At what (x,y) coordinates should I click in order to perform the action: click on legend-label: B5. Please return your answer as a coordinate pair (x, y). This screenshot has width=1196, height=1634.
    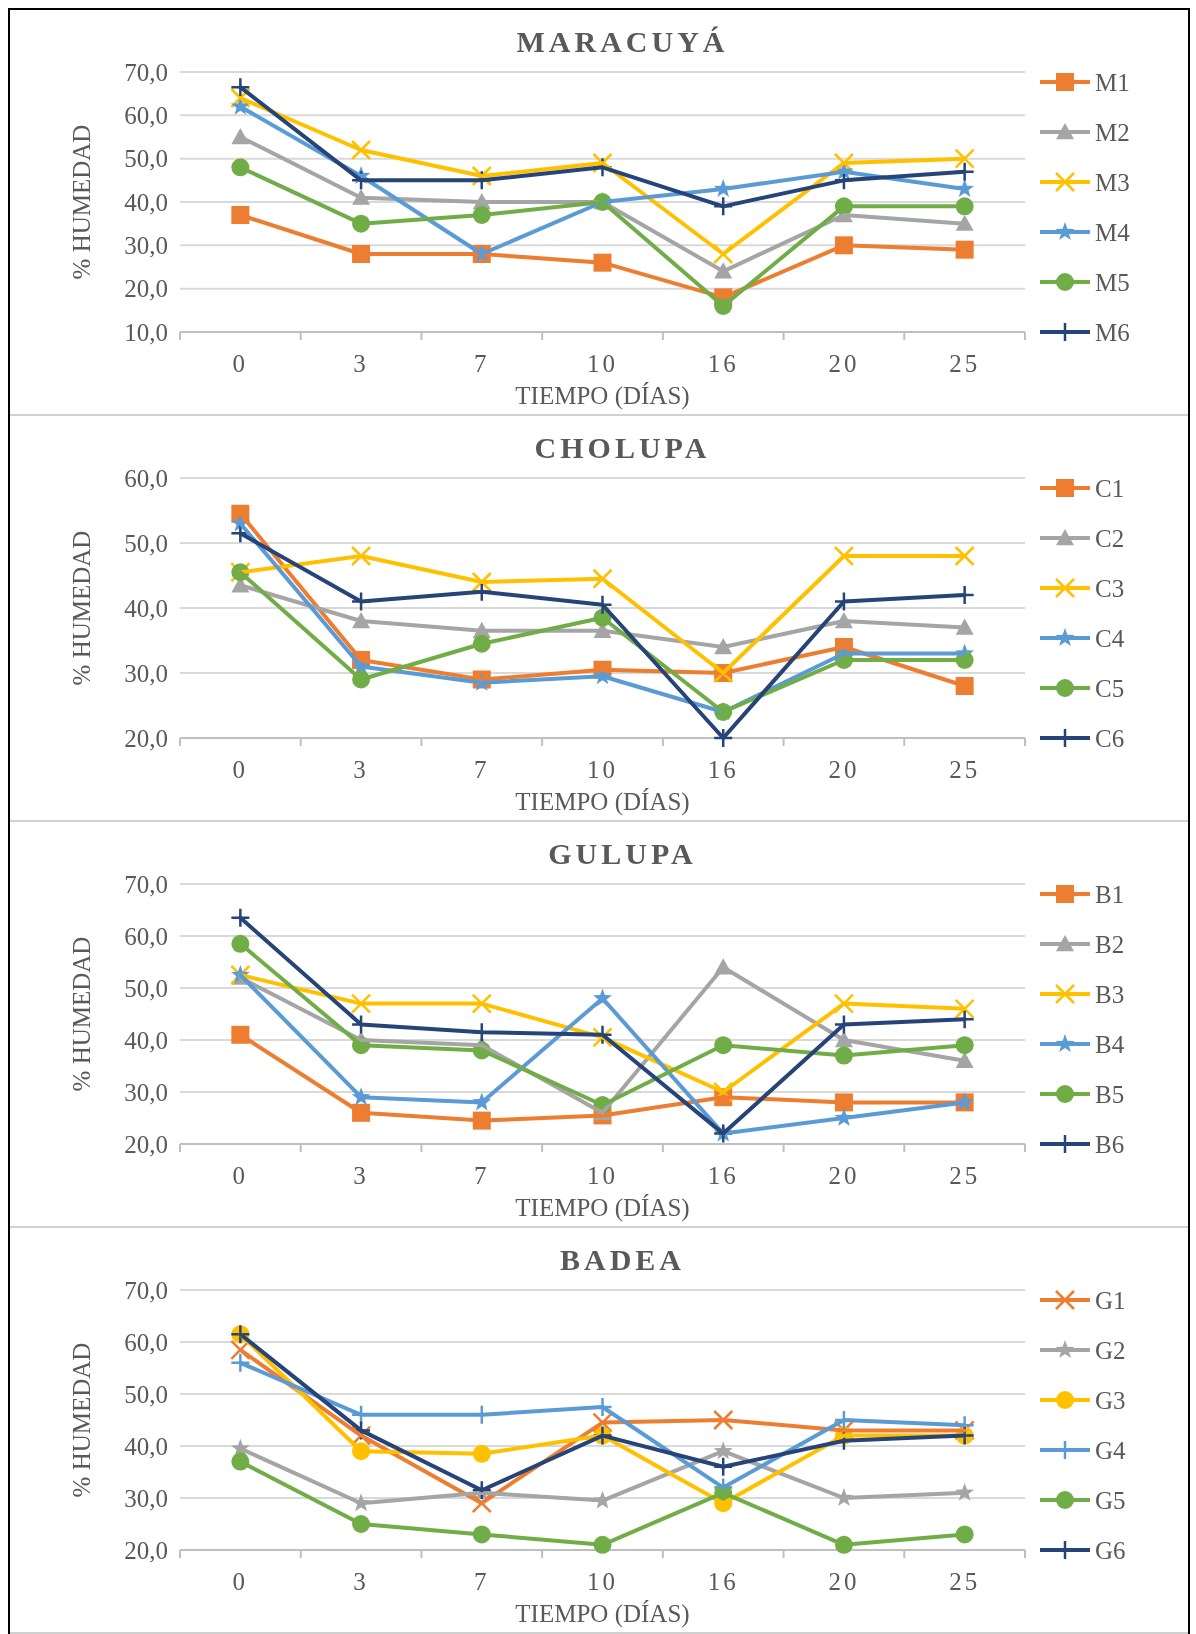
    Looking at the image, I should click on (1110, 1094).